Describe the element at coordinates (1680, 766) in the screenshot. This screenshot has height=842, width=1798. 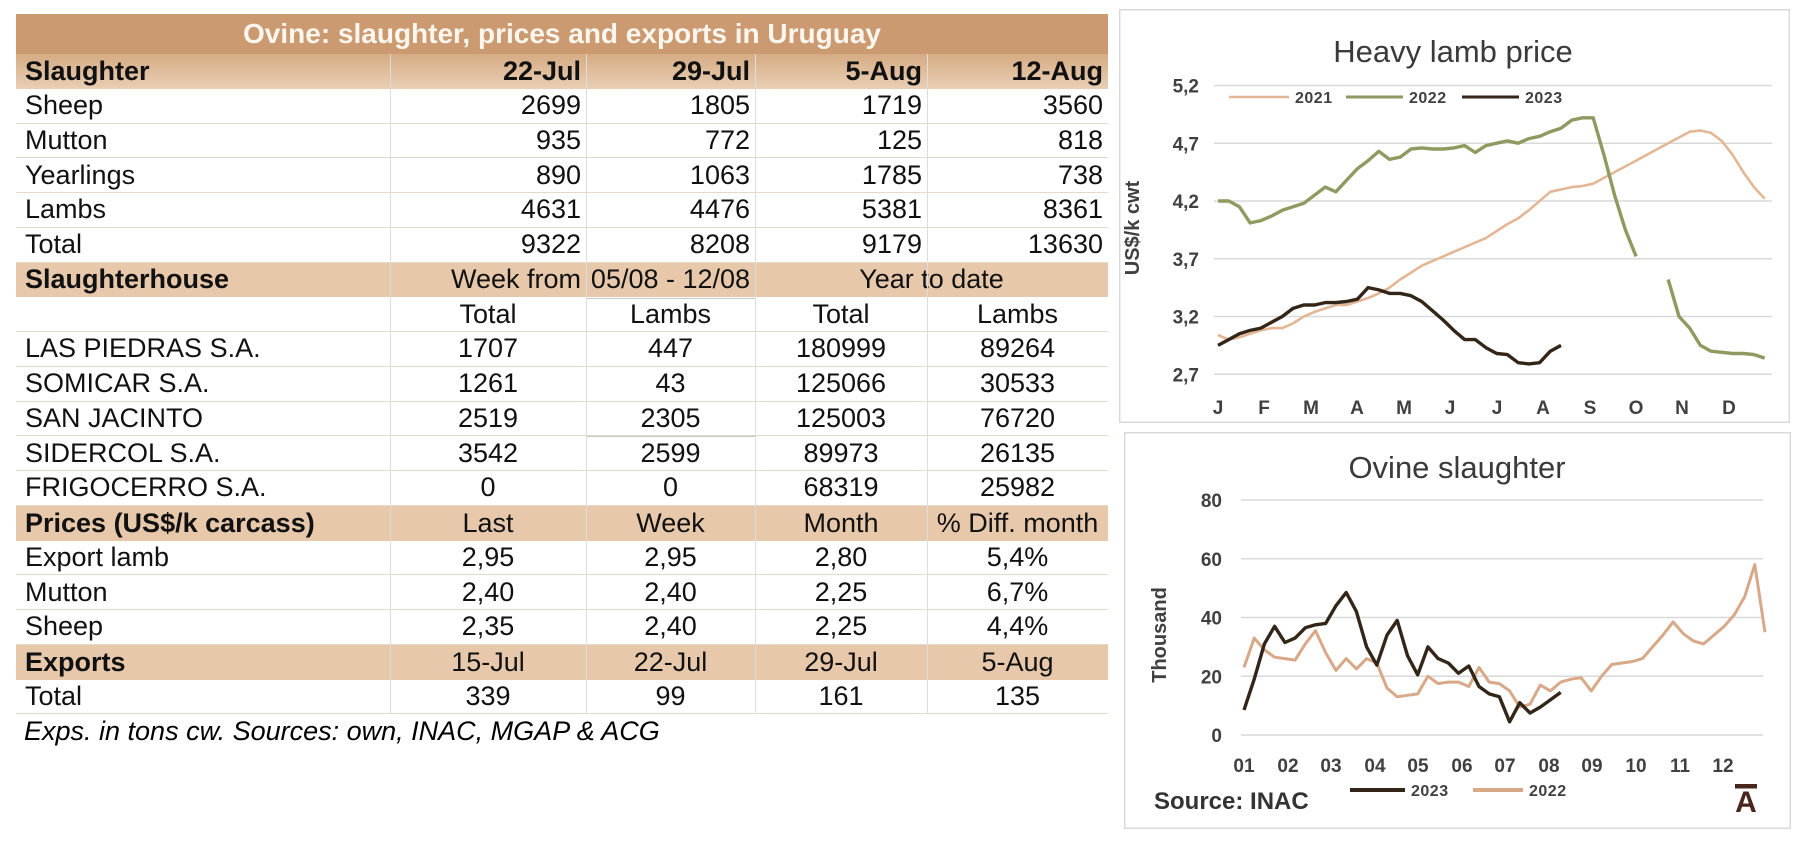
I see `svg-text: 11` at that location.